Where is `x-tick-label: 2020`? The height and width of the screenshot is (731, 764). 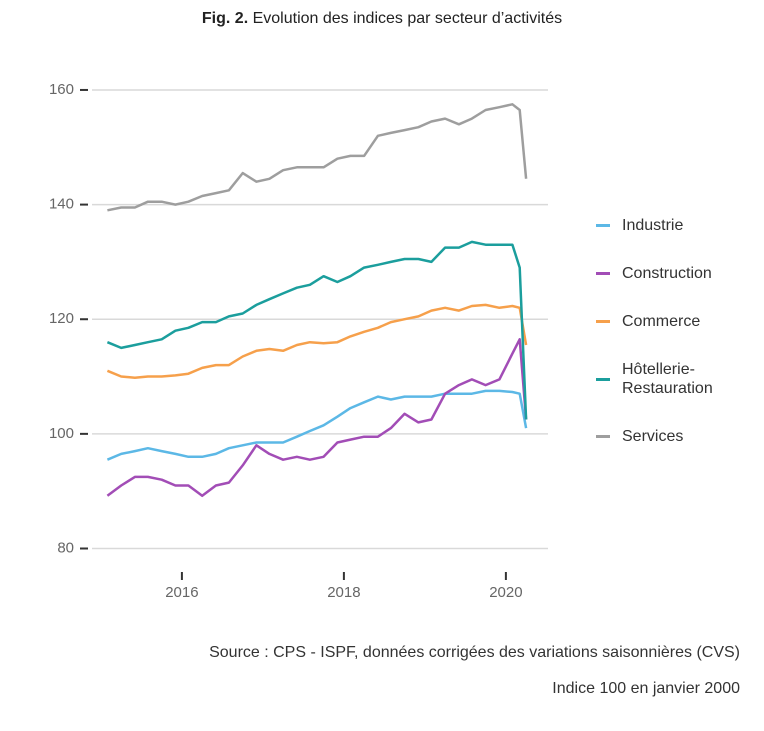
x-tick-label: 2020 is located at coordinates (505, 592).